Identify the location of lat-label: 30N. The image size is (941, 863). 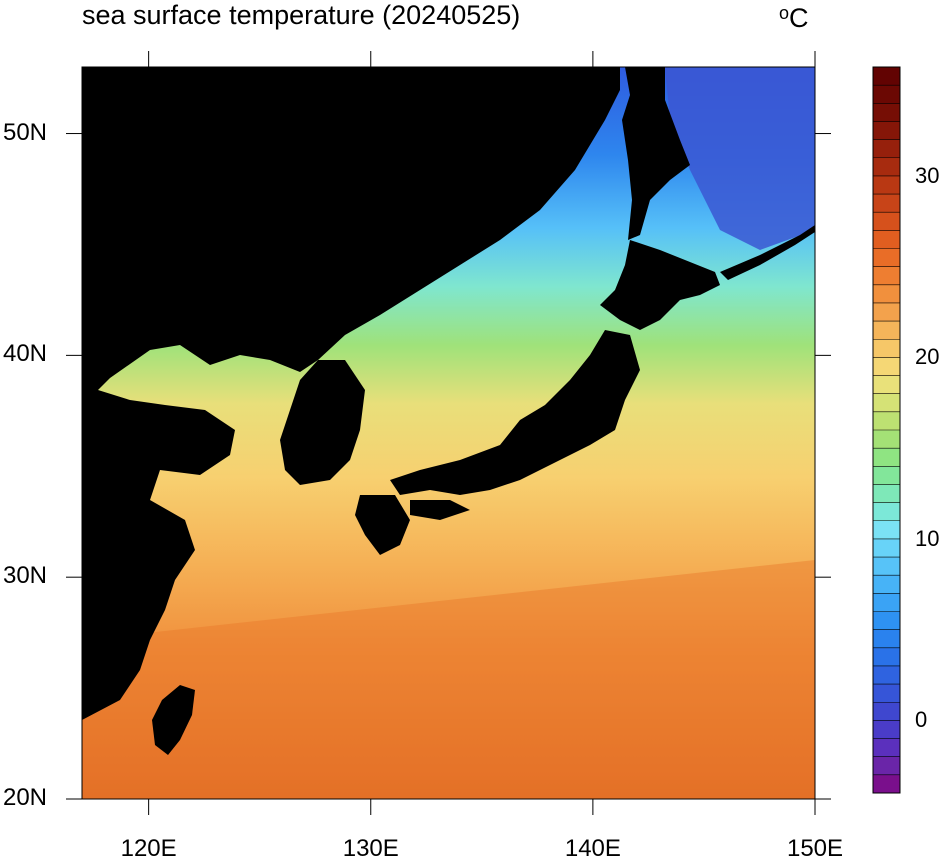
(24, 576).